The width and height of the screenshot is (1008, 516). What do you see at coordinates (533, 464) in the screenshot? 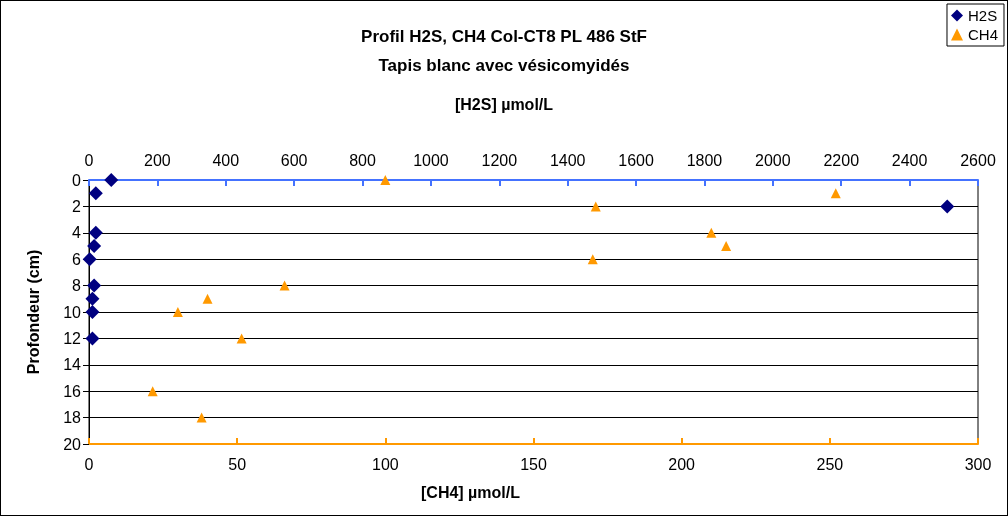
I see `x-tick-label: 150` at bounding box center [533, 464].